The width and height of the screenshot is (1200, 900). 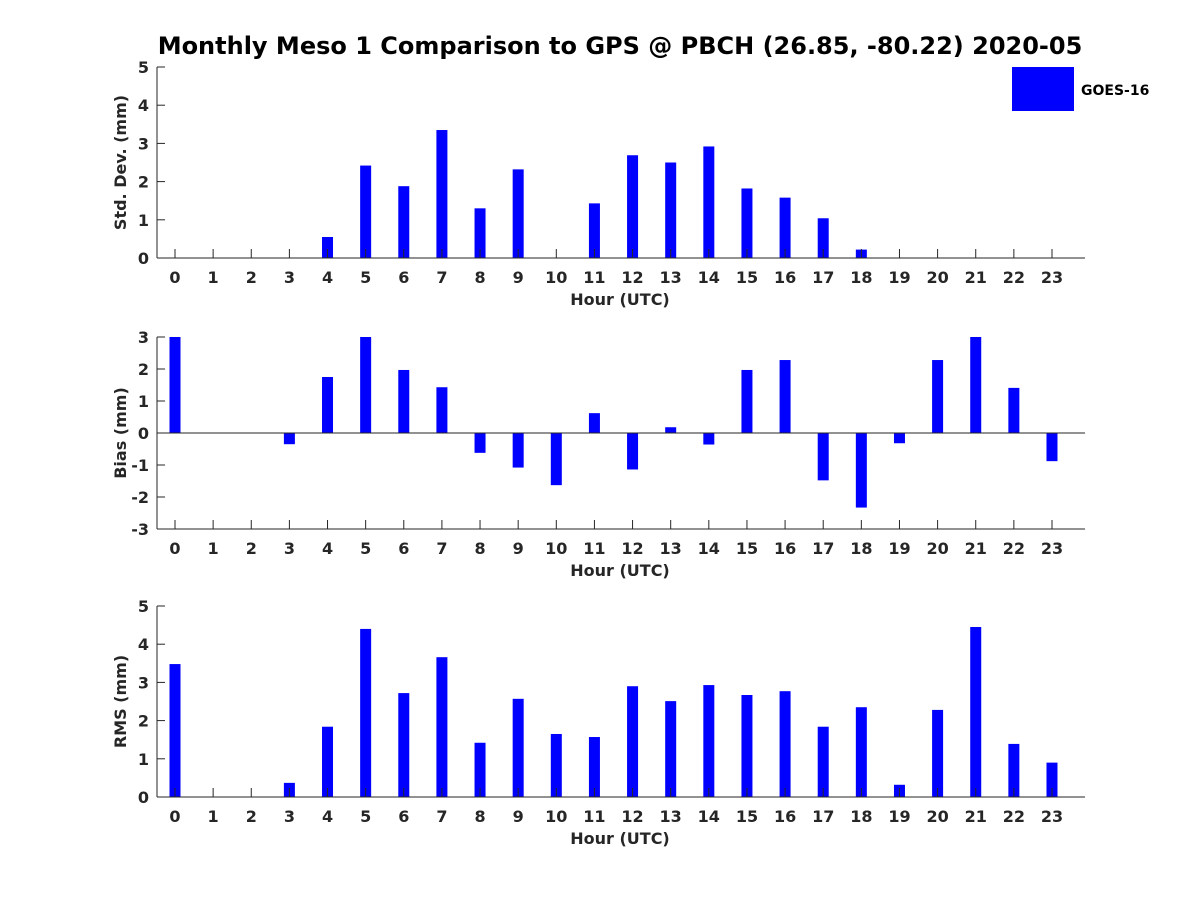 I want to click on bias-xtick-label: 4, so click(x=327, y=548).